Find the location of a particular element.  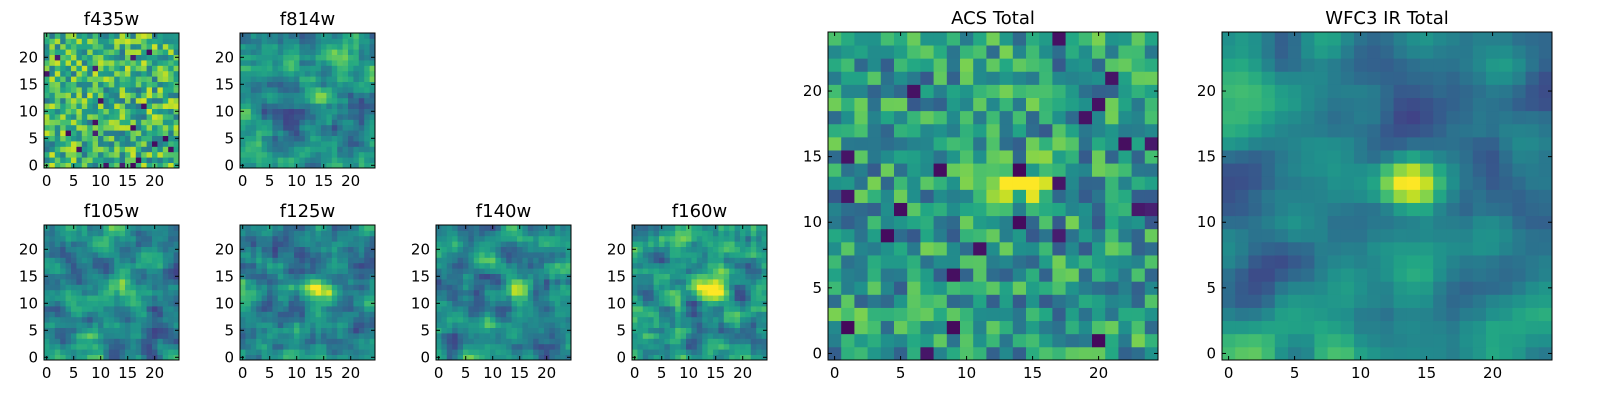

y-tick-label: 20 is located at coordinates (616, 249).